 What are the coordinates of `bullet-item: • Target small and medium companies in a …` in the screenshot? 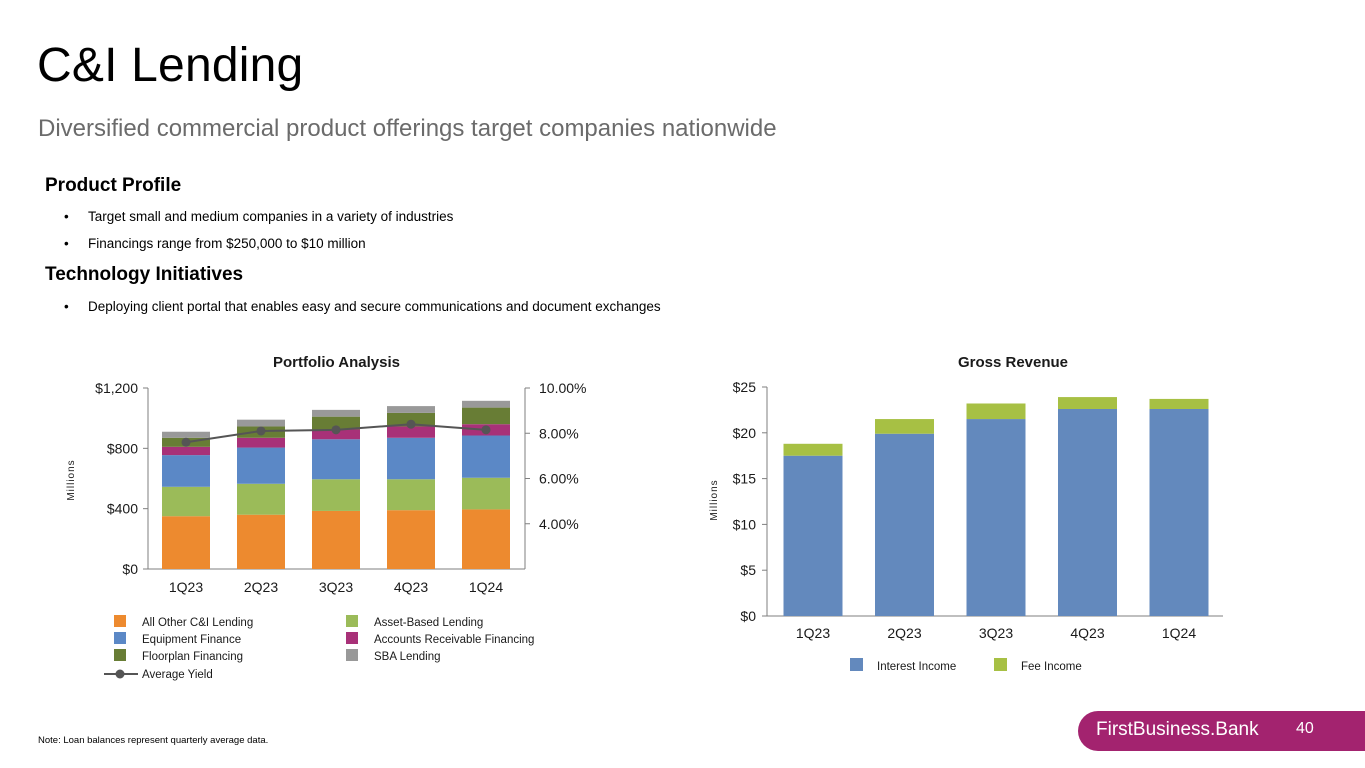 It's located at (258, 216).